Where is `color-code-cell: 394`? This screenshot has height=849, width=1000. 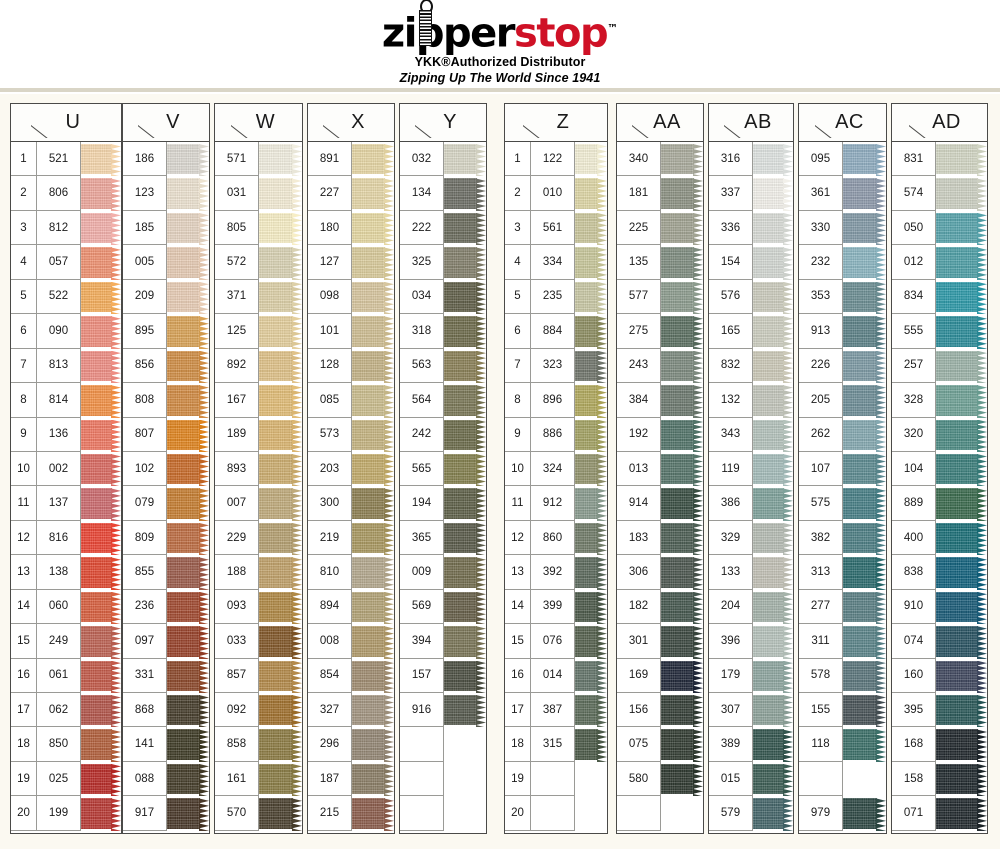
color-code-cell: 394 is located at coordinates (422, 641).